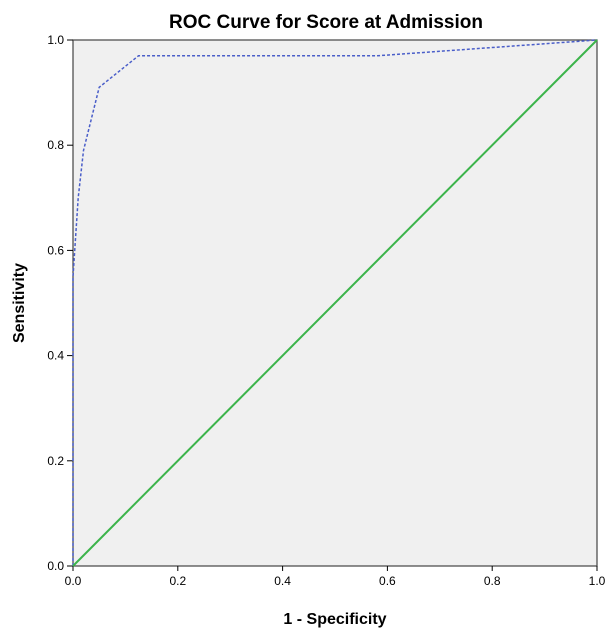  I want to click on x-tick-label: 0.4, so click(282, 581).